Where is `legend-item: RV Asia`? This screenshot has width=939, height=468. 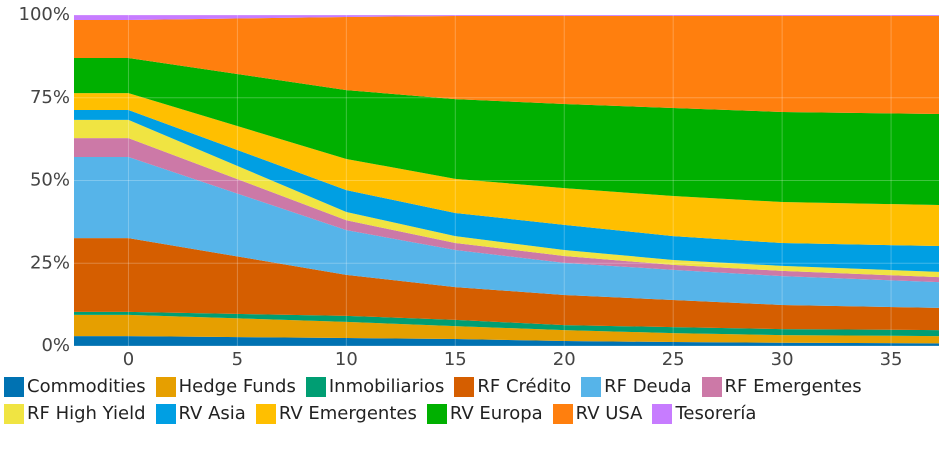 legend-item: RV Asia is located at coordinates (200, 413).